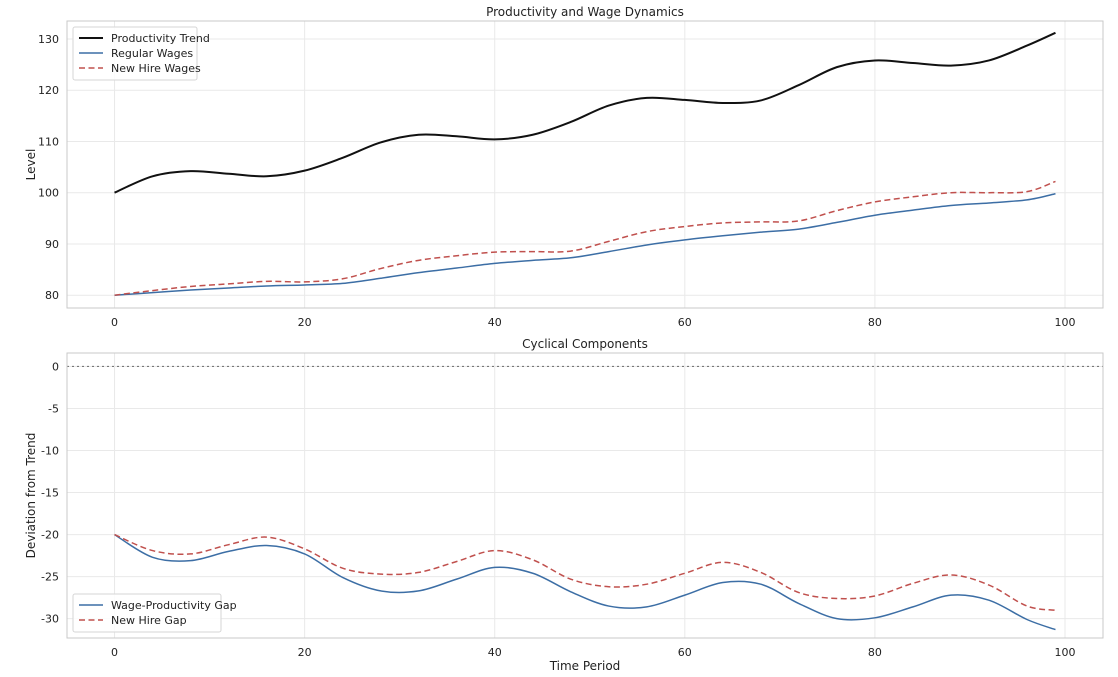 The height and width of the screenshot is (677, 1118). I want to click on y-tick-label: -25, so click(50, 577).